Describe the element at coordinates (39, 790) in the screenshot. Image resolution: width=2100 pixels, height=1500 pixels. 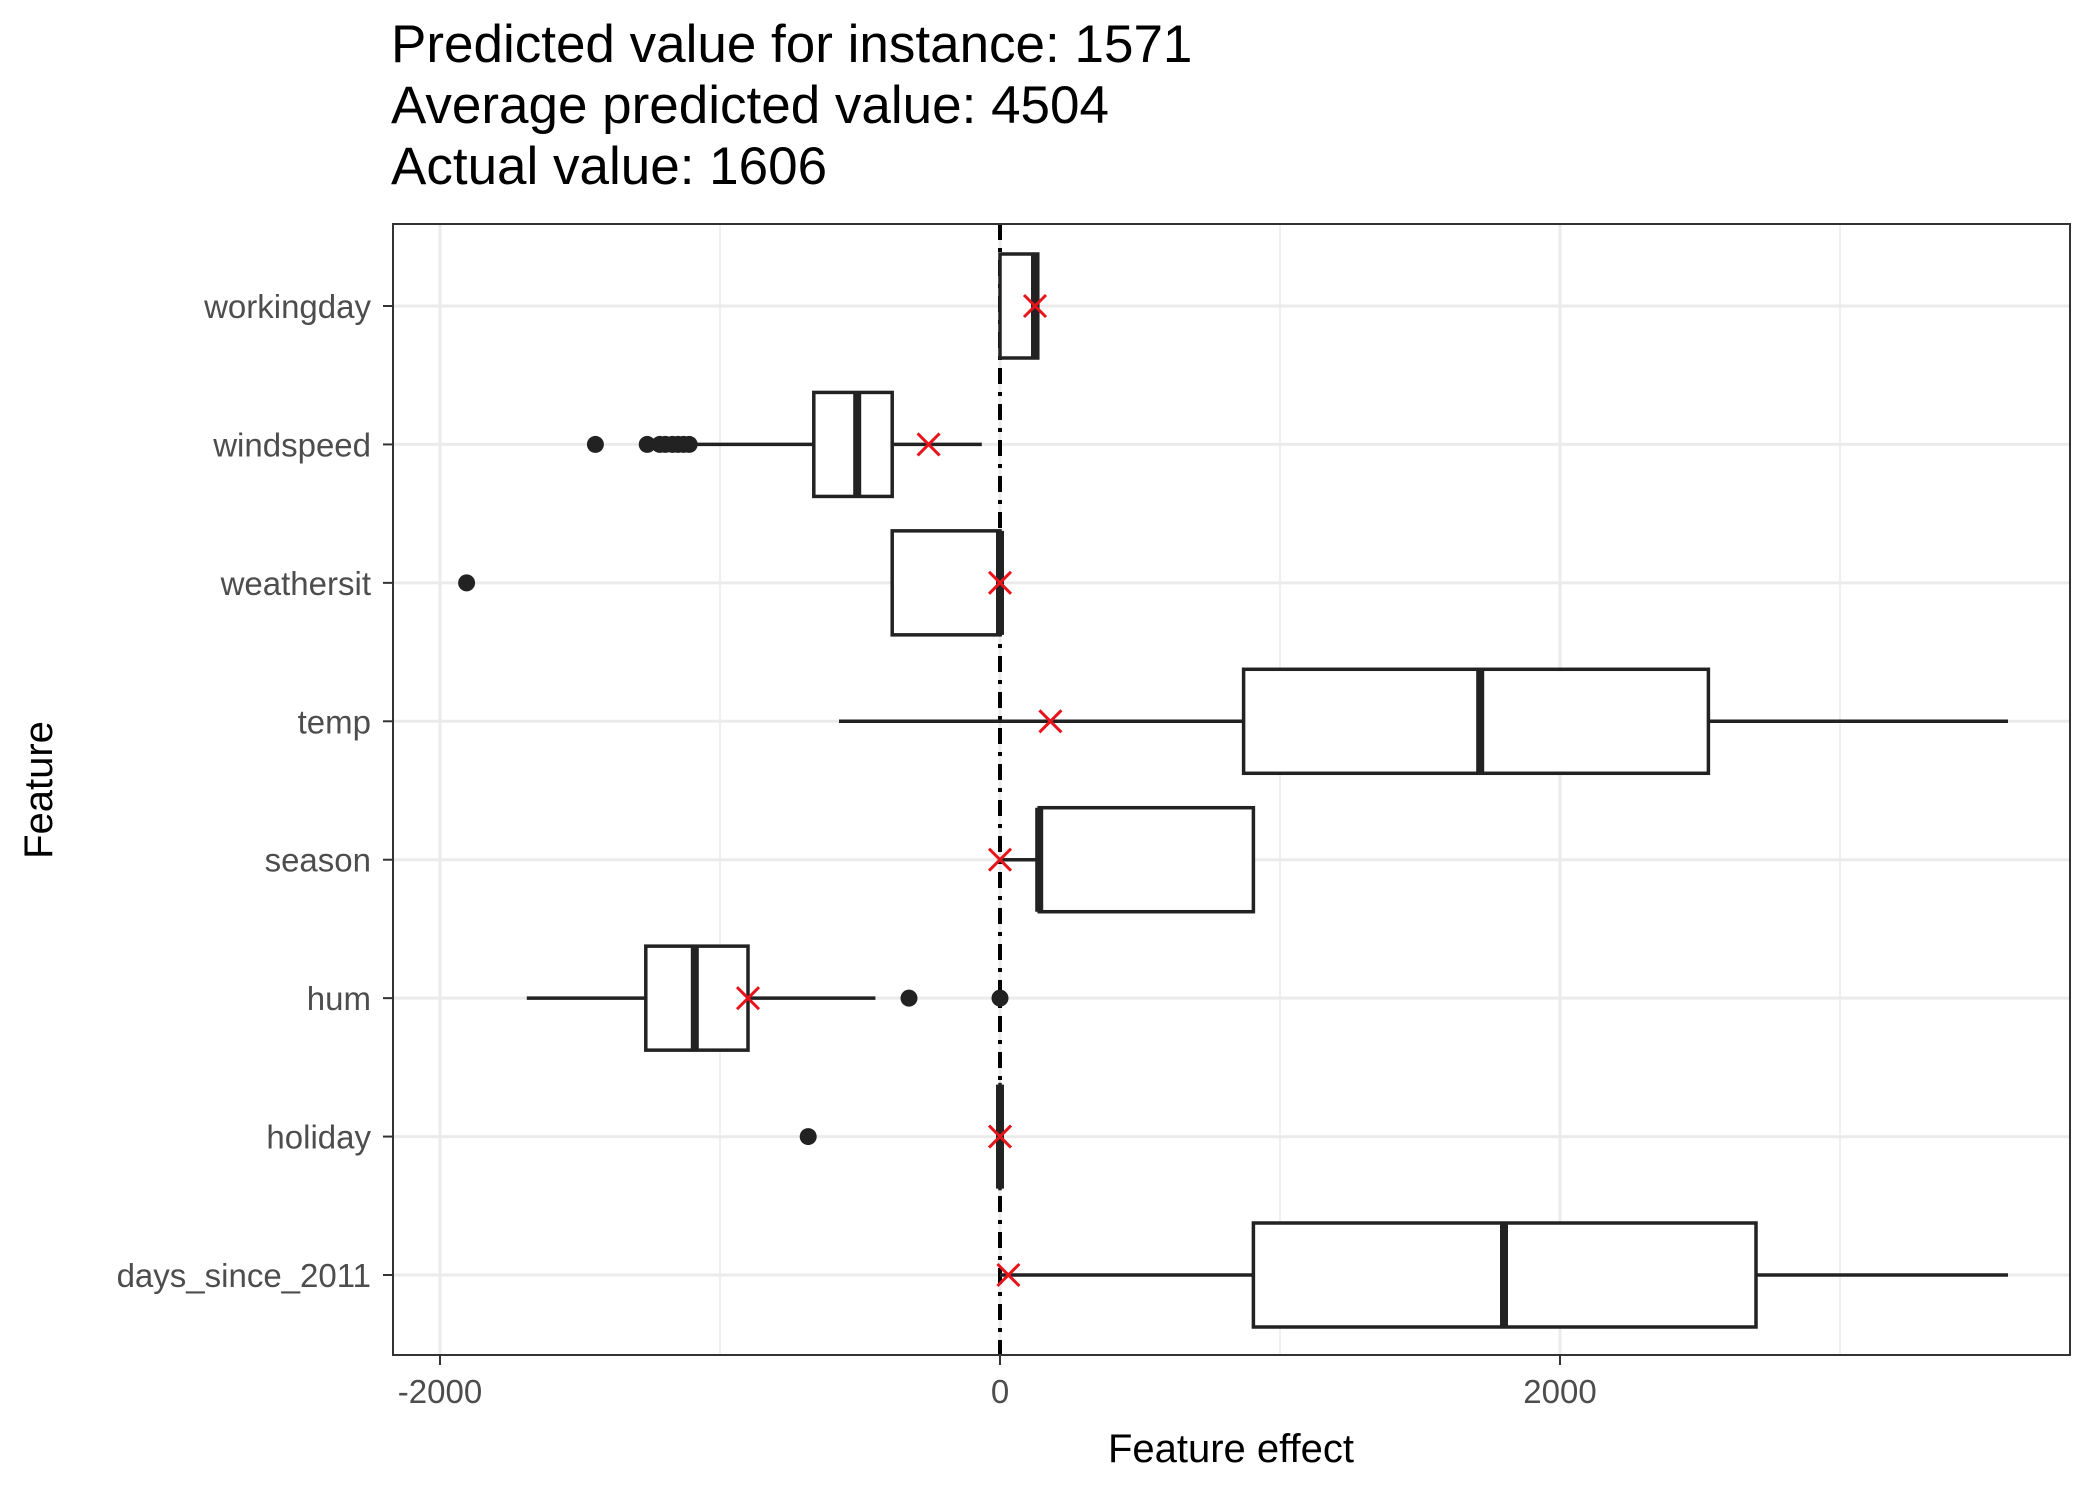
I see `y-axis-title: Feature` at that location.